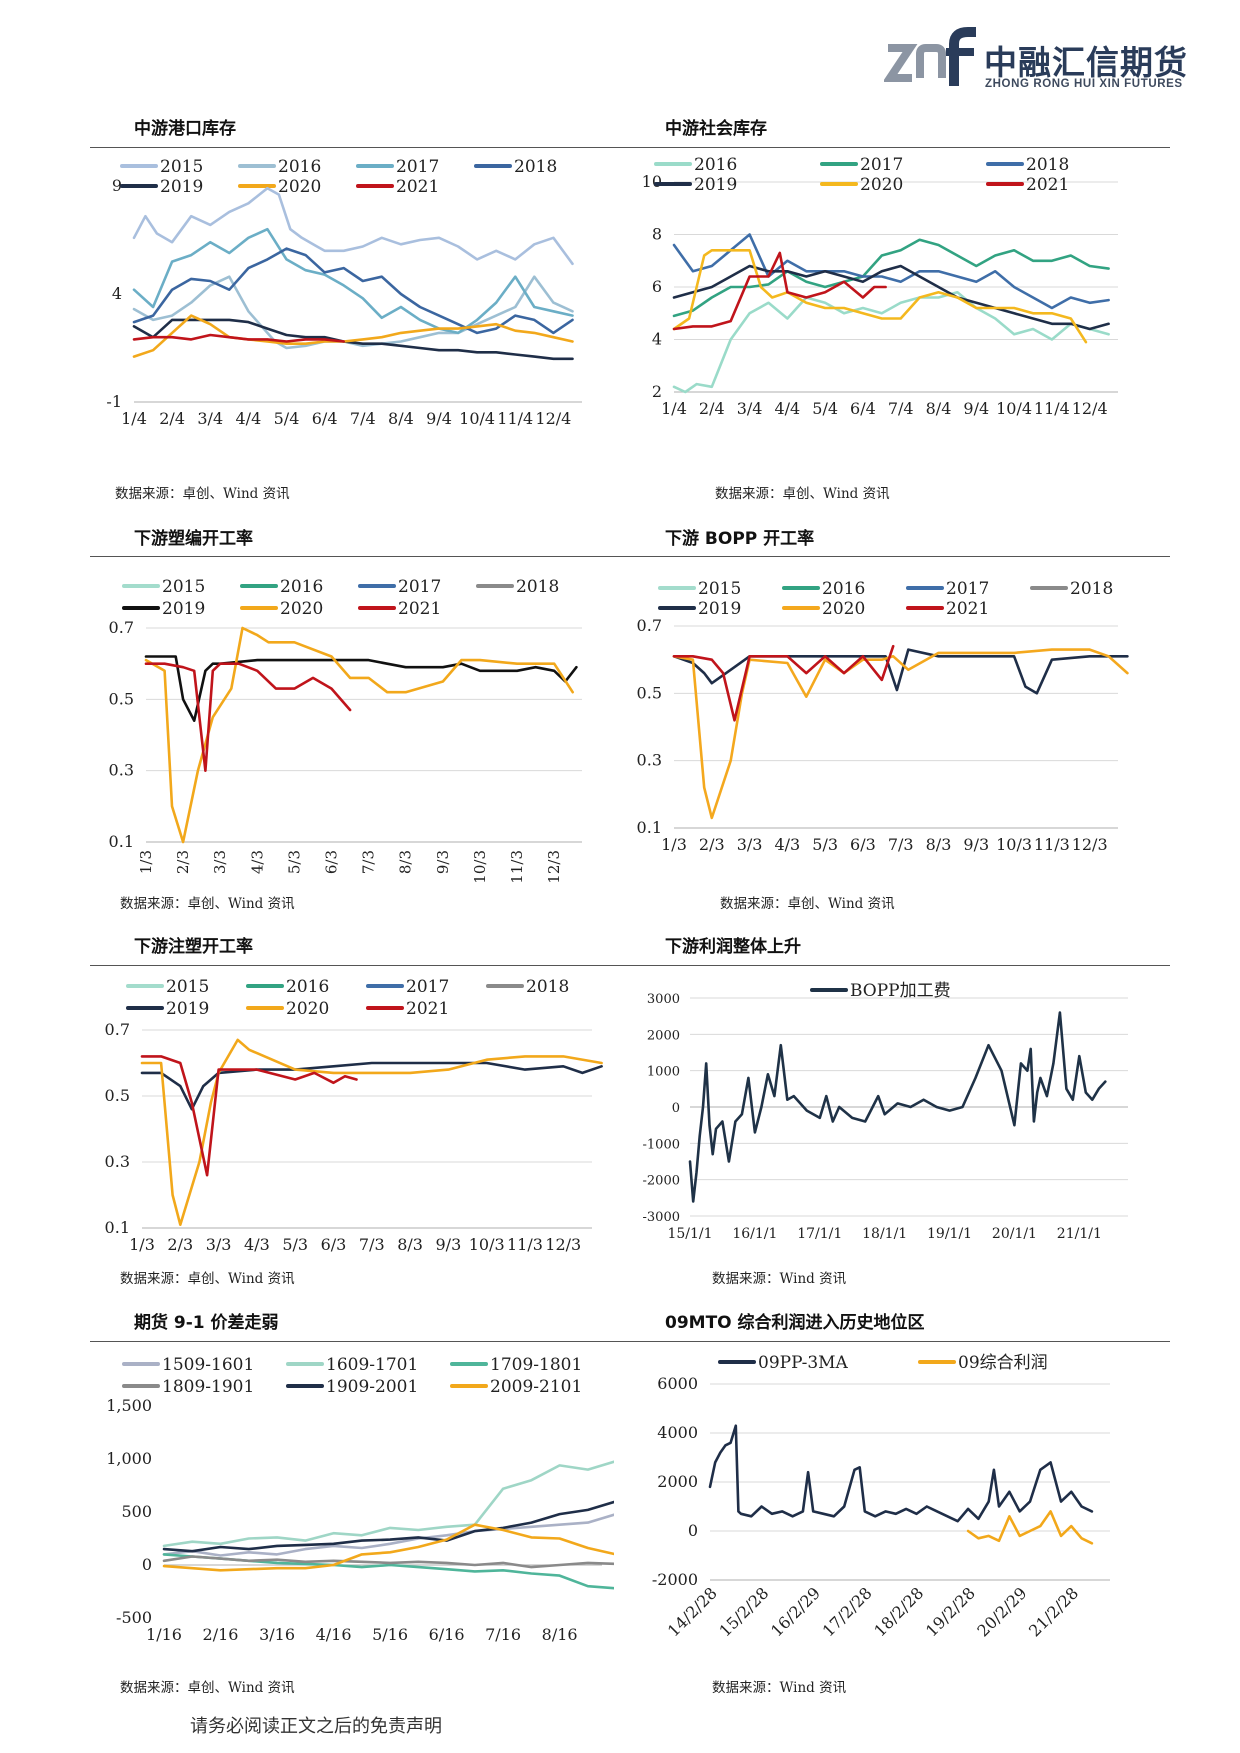 Image resolution: width=1240 pixels, height=1753 pixels. I want to click on y-tick-label: -2000, so click(675, 1579).